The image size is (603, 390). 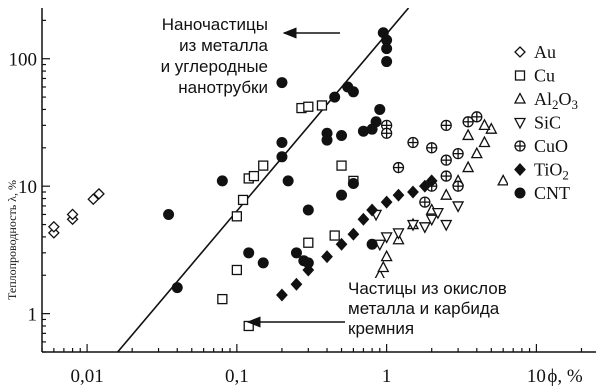 What do you see at coordinates (520, 52) in the screenshot?
I see `legend-marker-au` at bounding box center [520, 52].